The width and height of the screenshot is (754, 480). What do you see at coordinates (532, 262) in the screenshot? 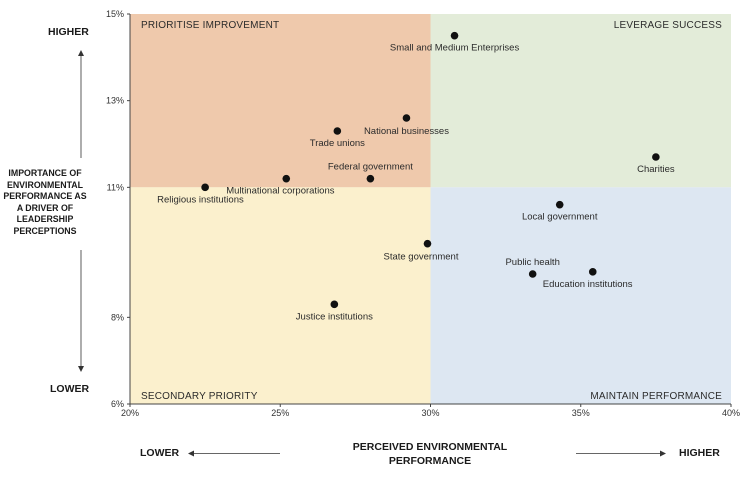
I see `data-point-label: Public health` at bounding box center [532, 262].